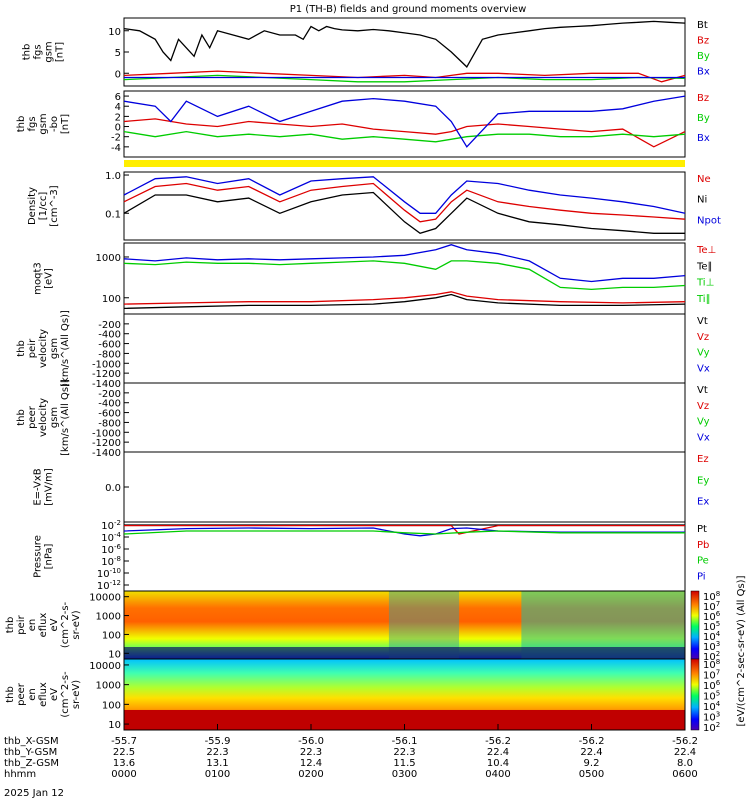  I want to click on legend-pb: Pb, so click(703, 545).